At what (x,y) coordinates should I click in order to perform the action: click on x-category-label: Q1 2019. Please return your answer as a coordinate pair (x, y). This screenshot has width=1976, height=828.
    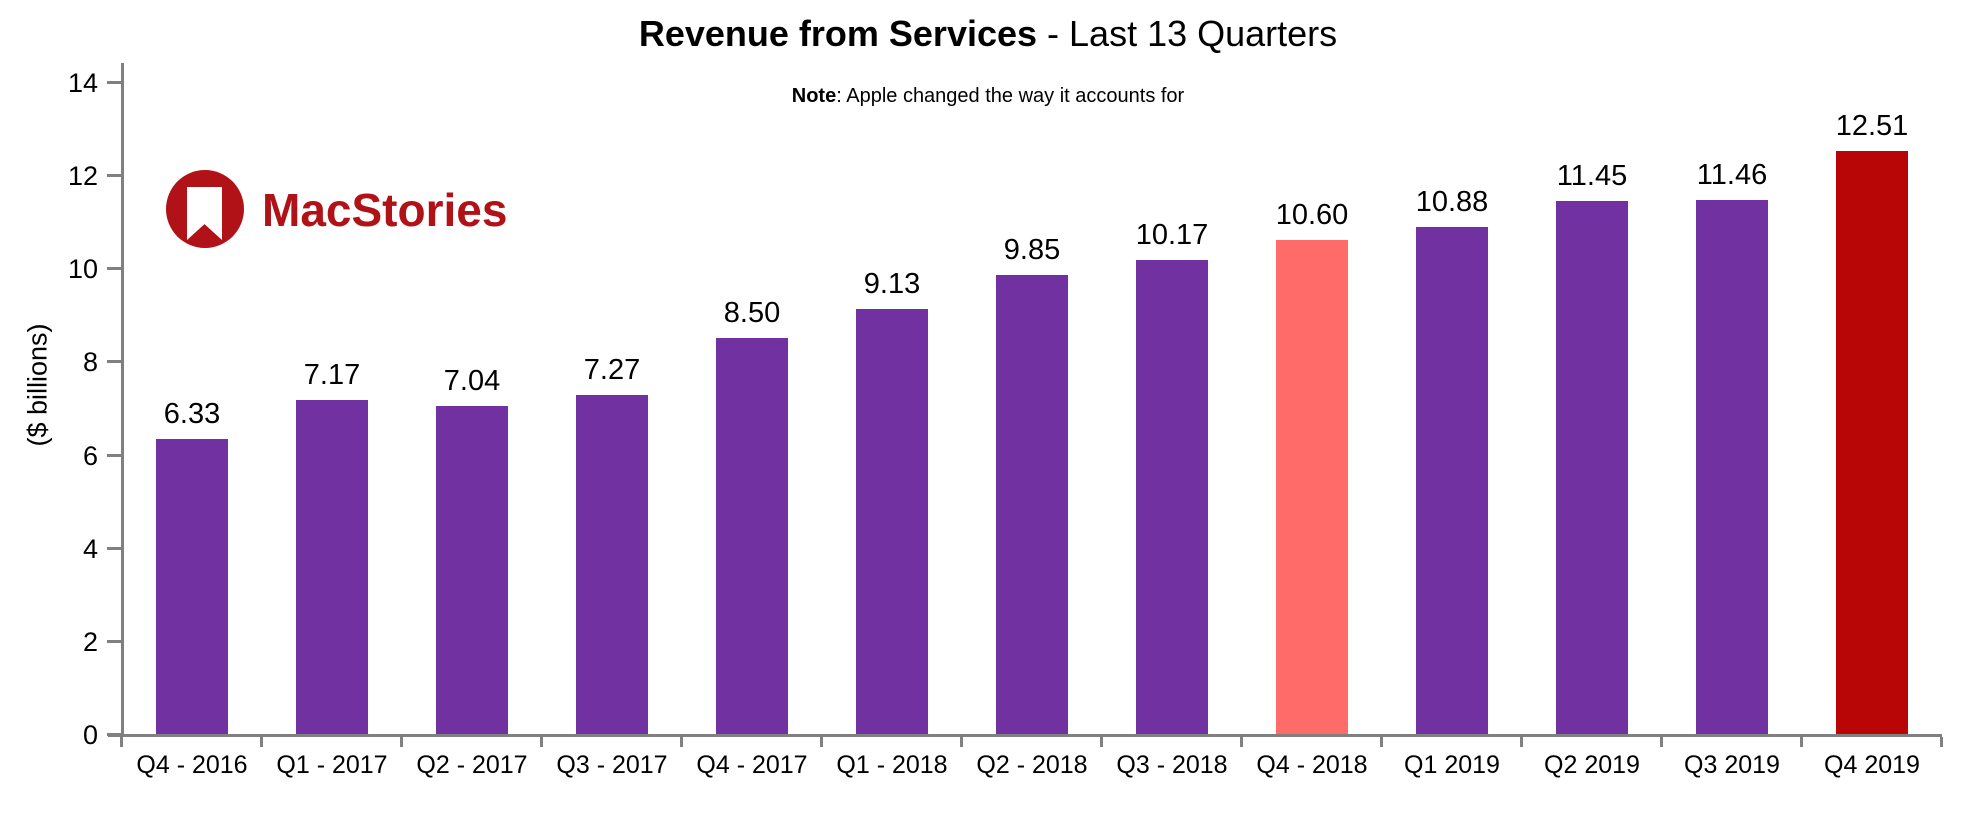
    Looking at the image, I should click on (1452, 765).